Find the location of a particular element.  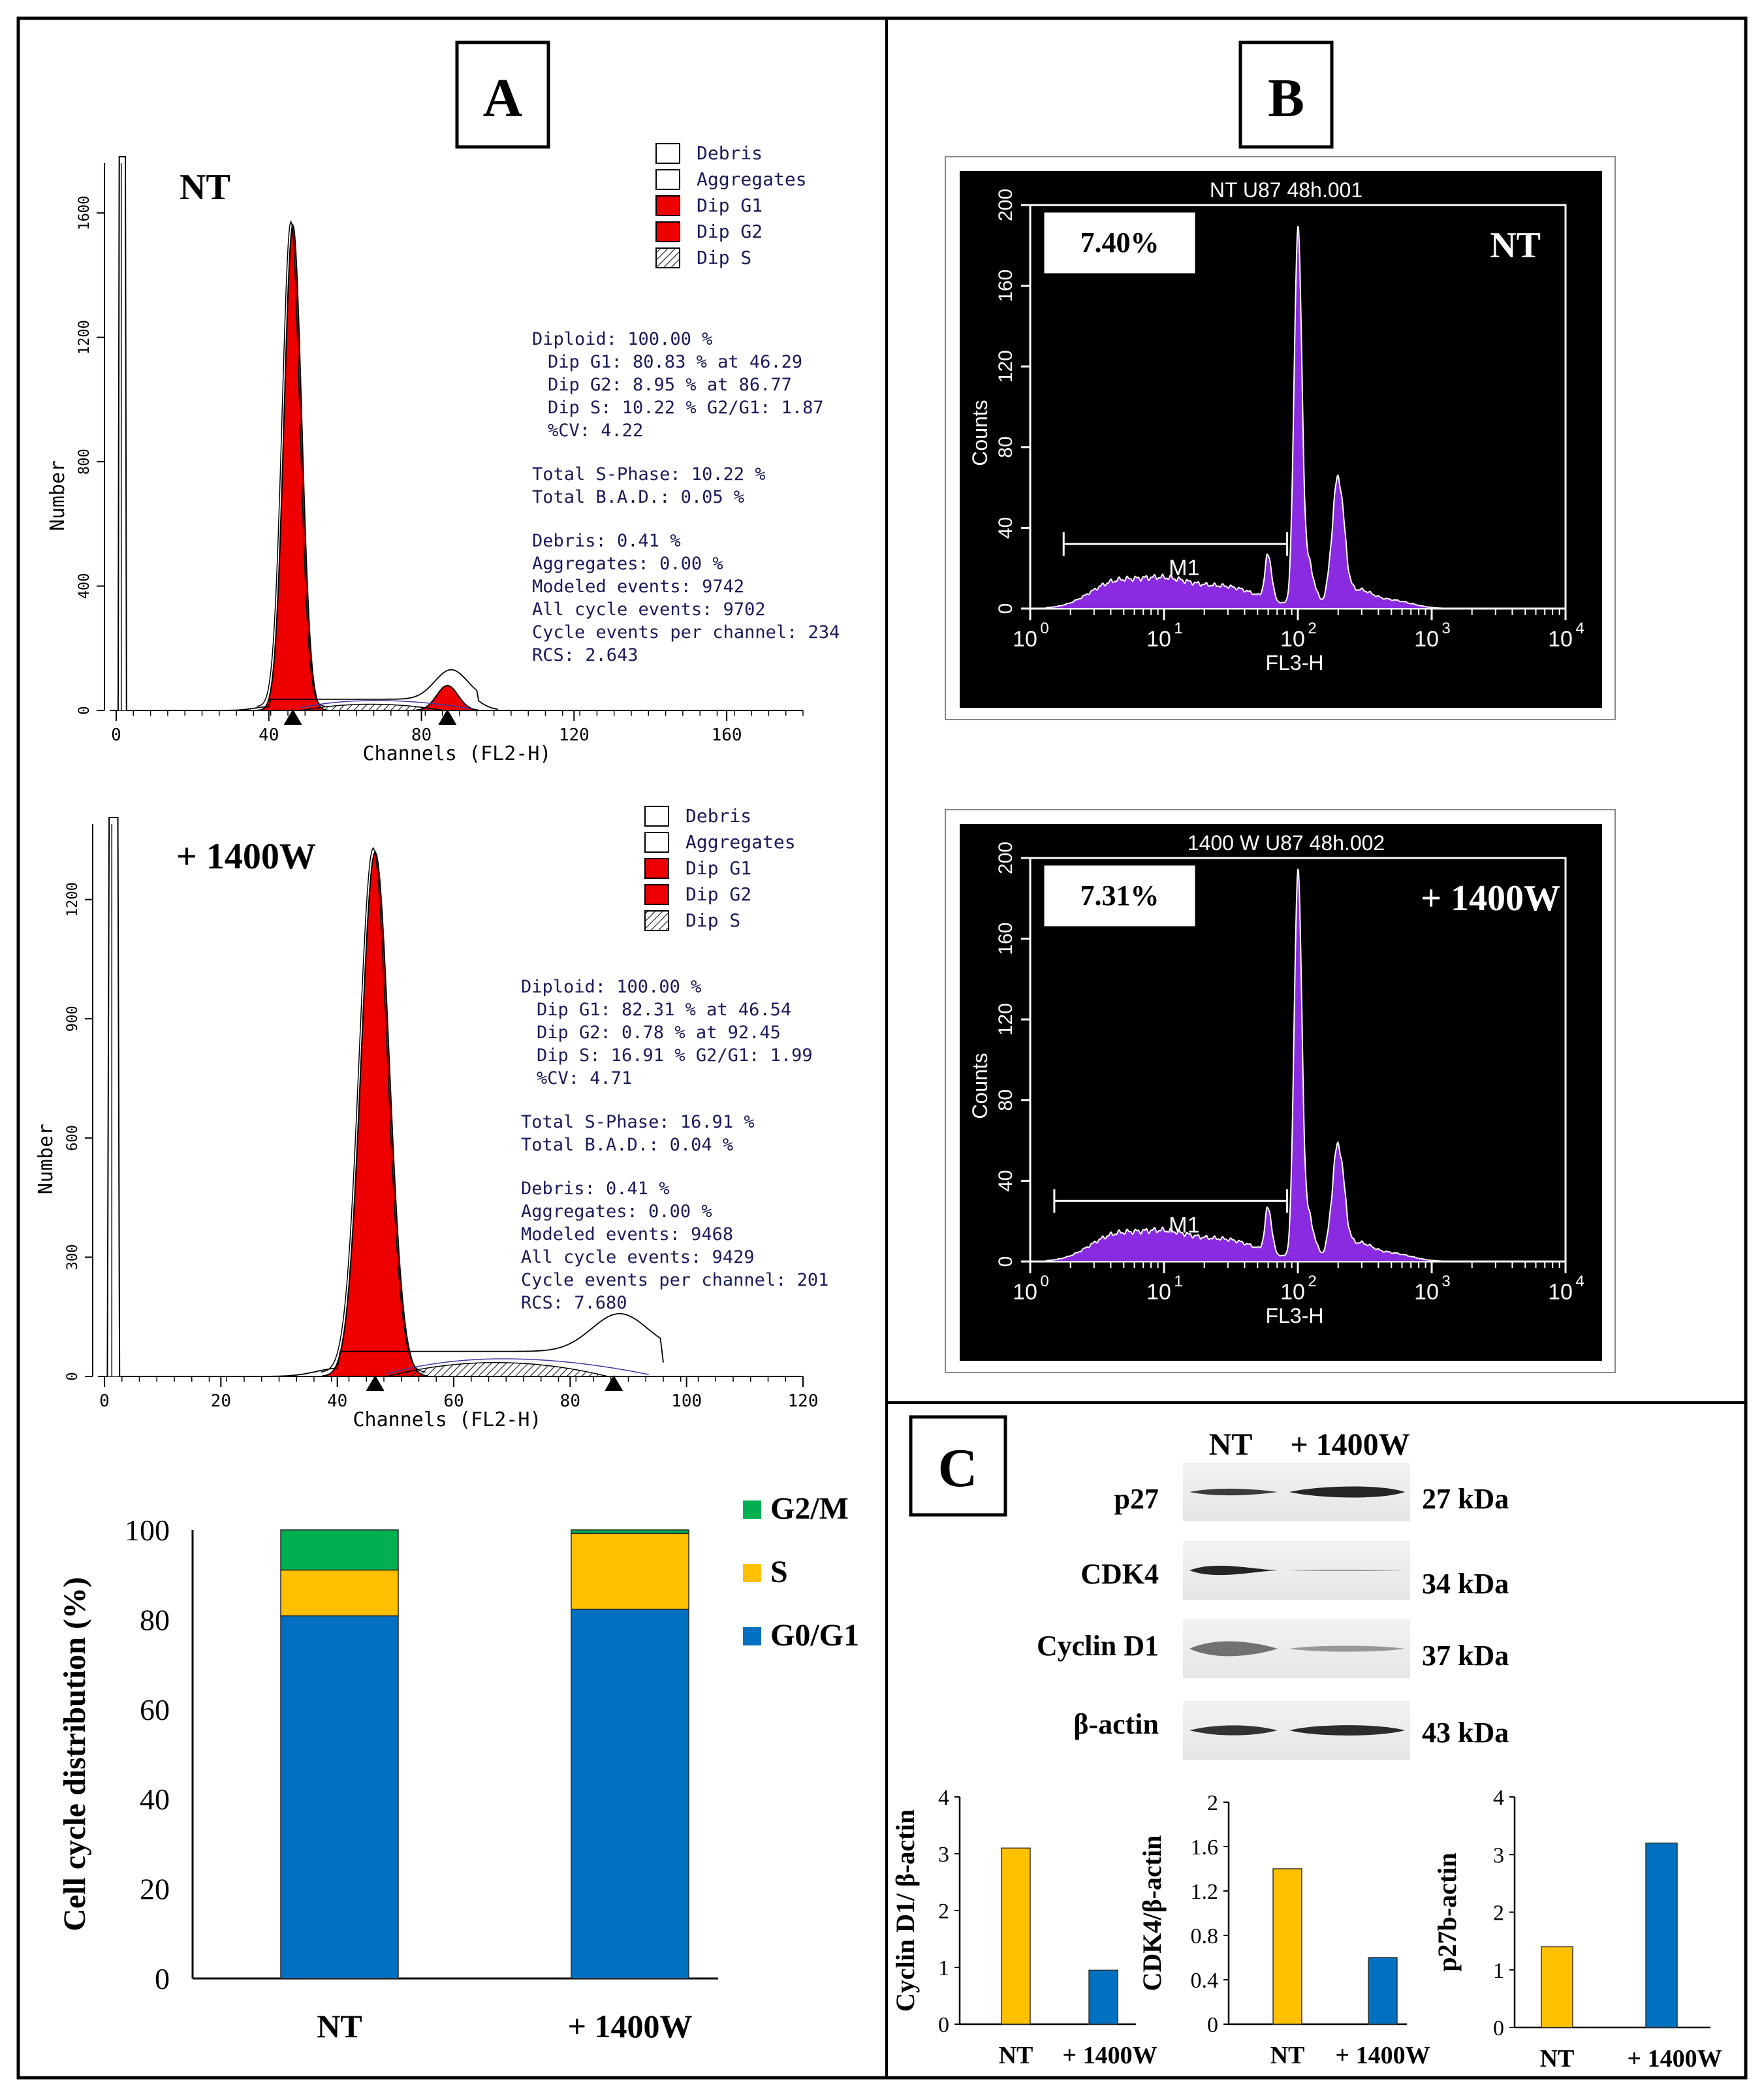

x-tick-label: 0 is located at coordinates (116, 735).